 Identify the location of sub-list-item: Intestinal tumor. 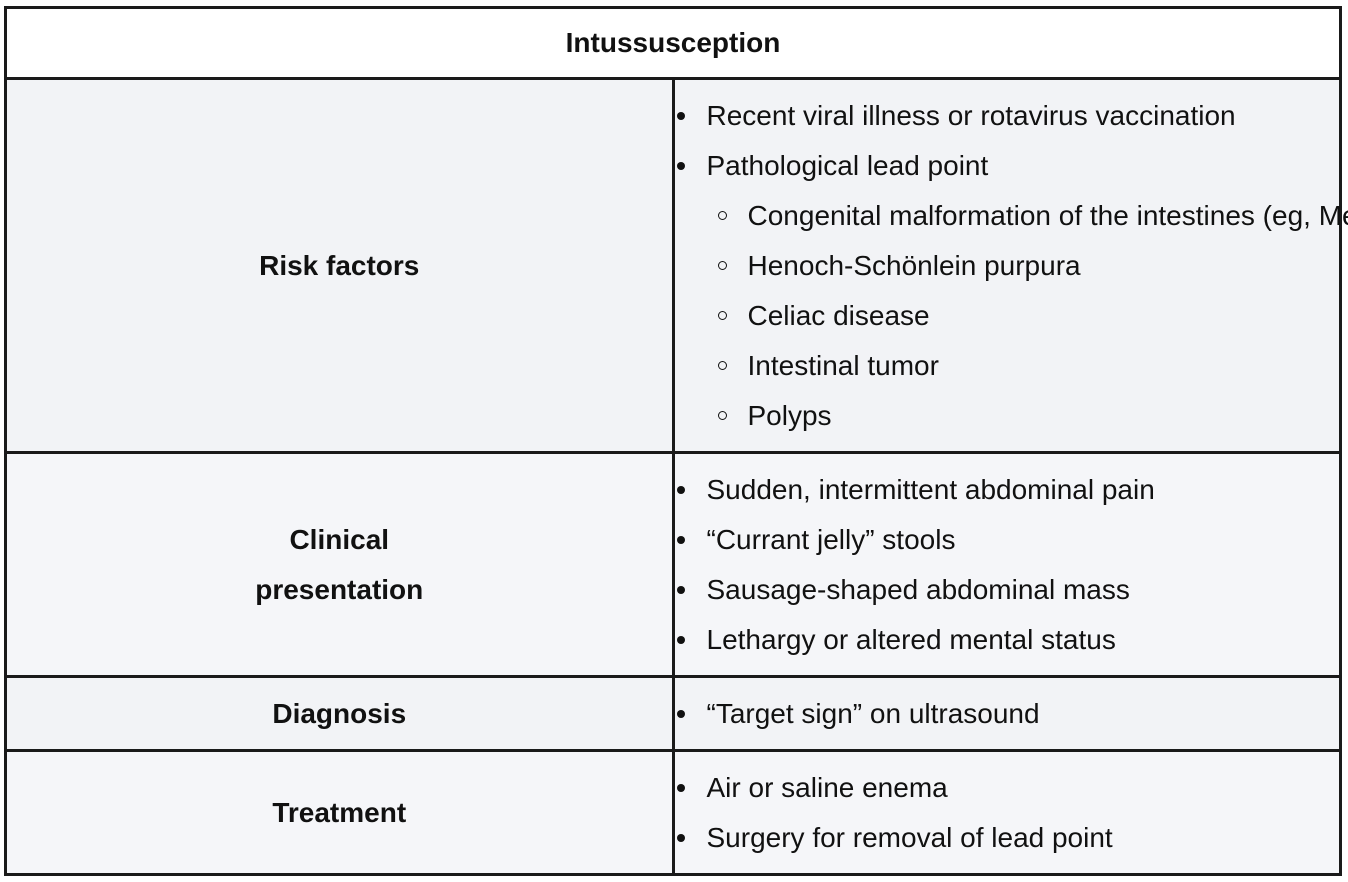
(1007, 366).